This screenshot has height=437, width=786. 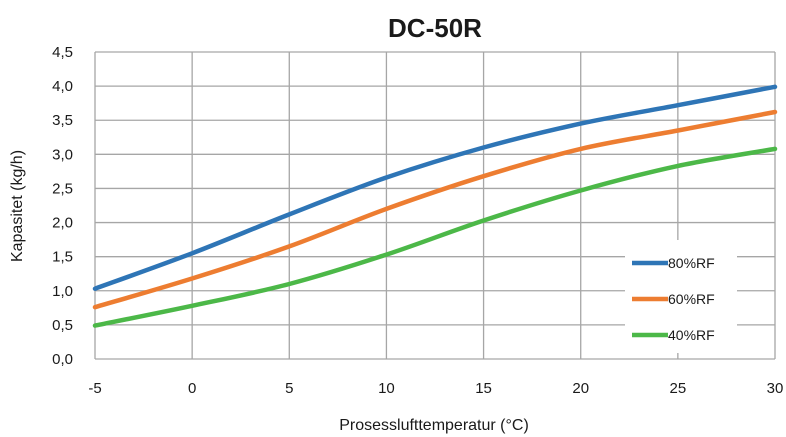 I want to click on y-tick-label: 4,0, so click(x=62, y=86).